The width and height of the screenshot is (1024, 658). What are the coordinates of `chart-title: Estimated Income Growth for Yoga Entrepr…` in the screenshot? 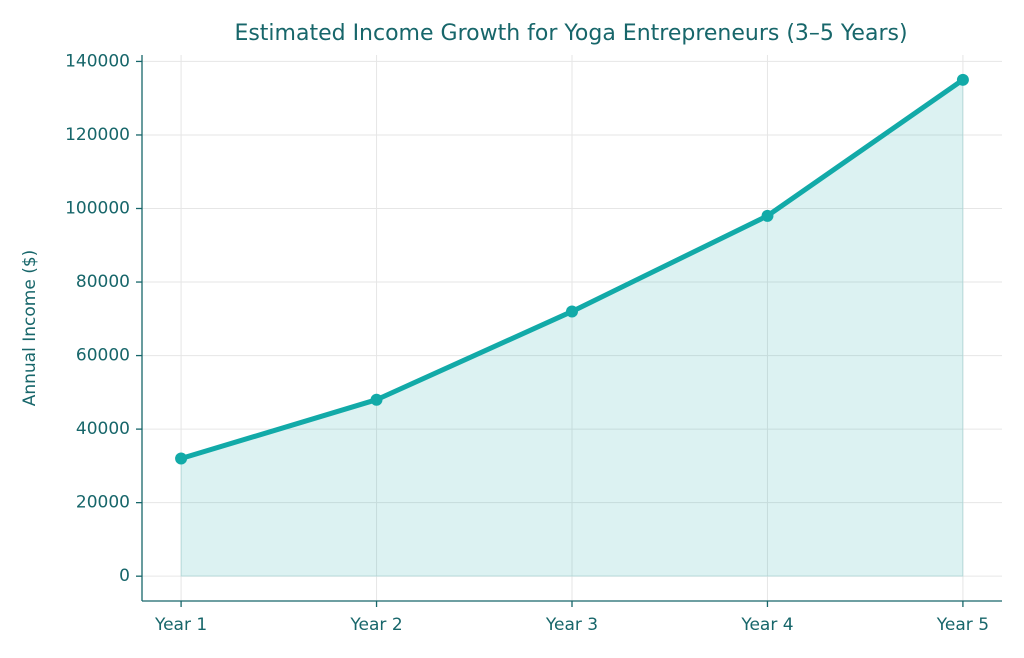 It's located at (570, 33).